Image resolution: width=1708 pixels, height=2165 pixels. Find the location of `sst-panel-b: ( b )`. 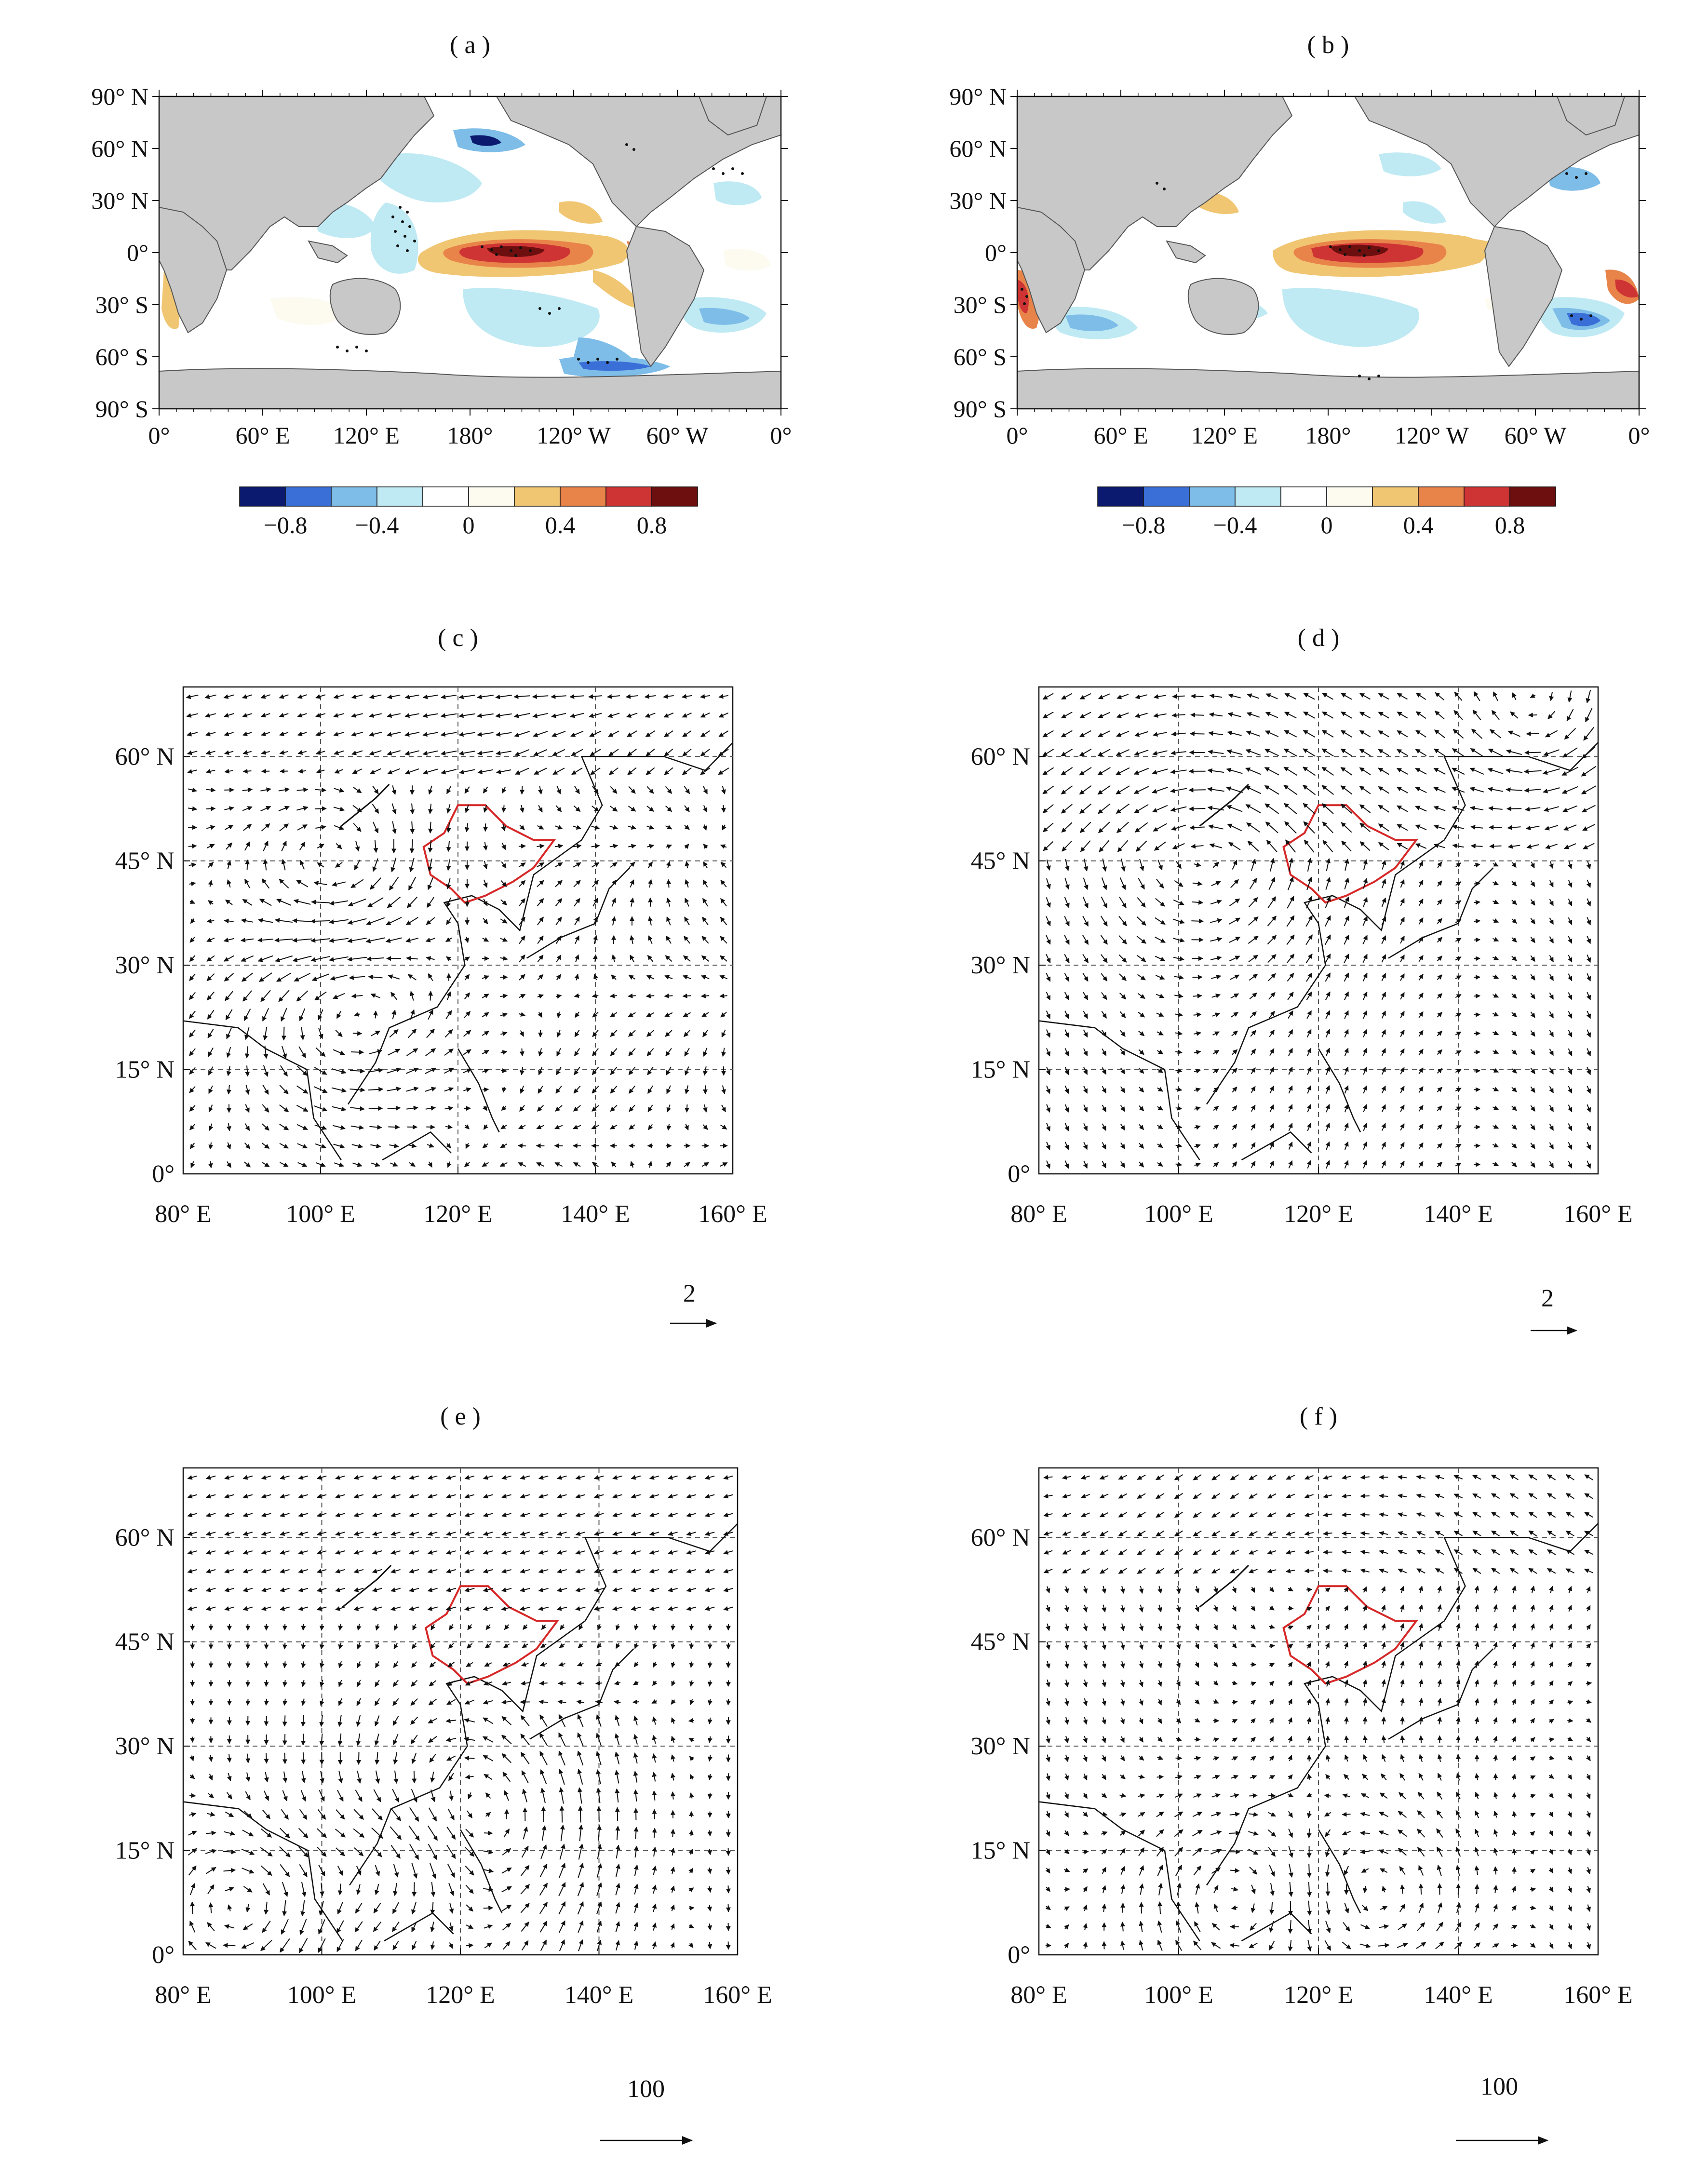

sst-panel-b: ( b ) is located at coordinates (1299, 240).